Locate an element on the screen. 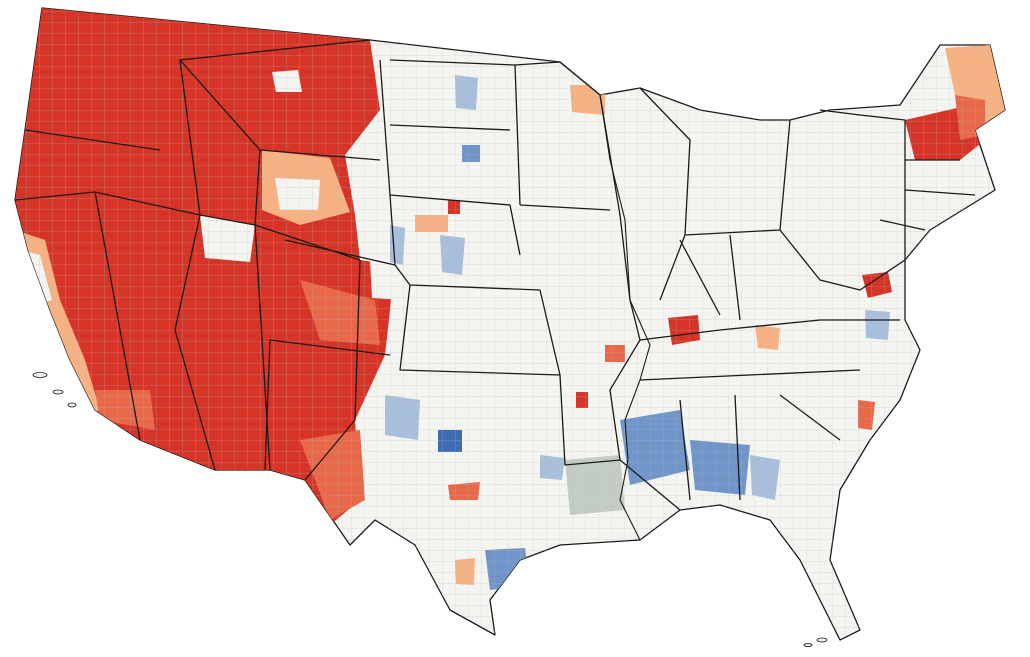 The width and height of the screenshot is (1030, 657). border-plains-states is located at coordinates (470, 217).